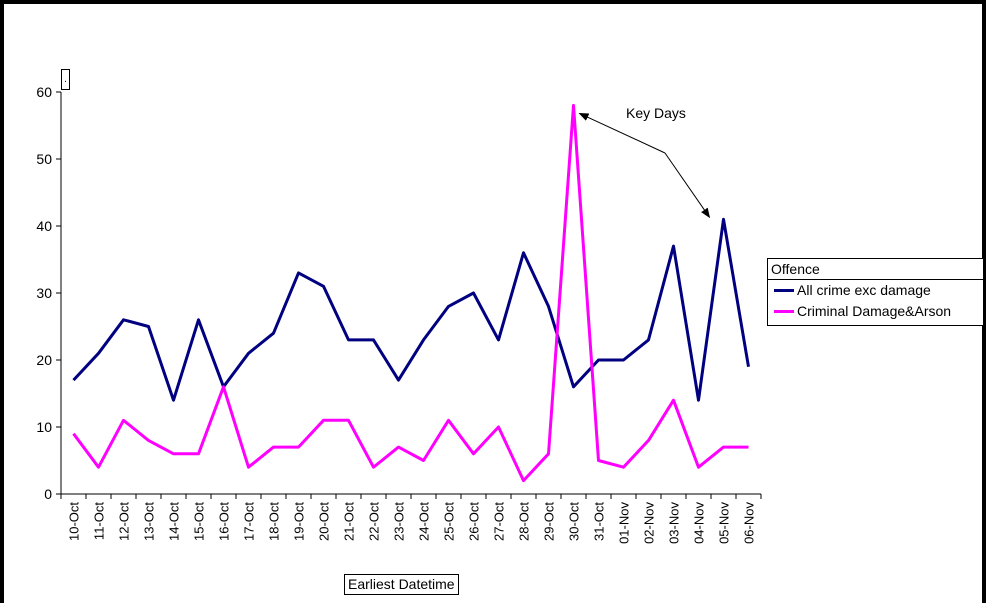 The width and height of the screenshot is (986, 603). What do you see at coordinates (687, 185) in the screenshot?
I see `arrow-to-05-nov` at bounding box center [687, 185].